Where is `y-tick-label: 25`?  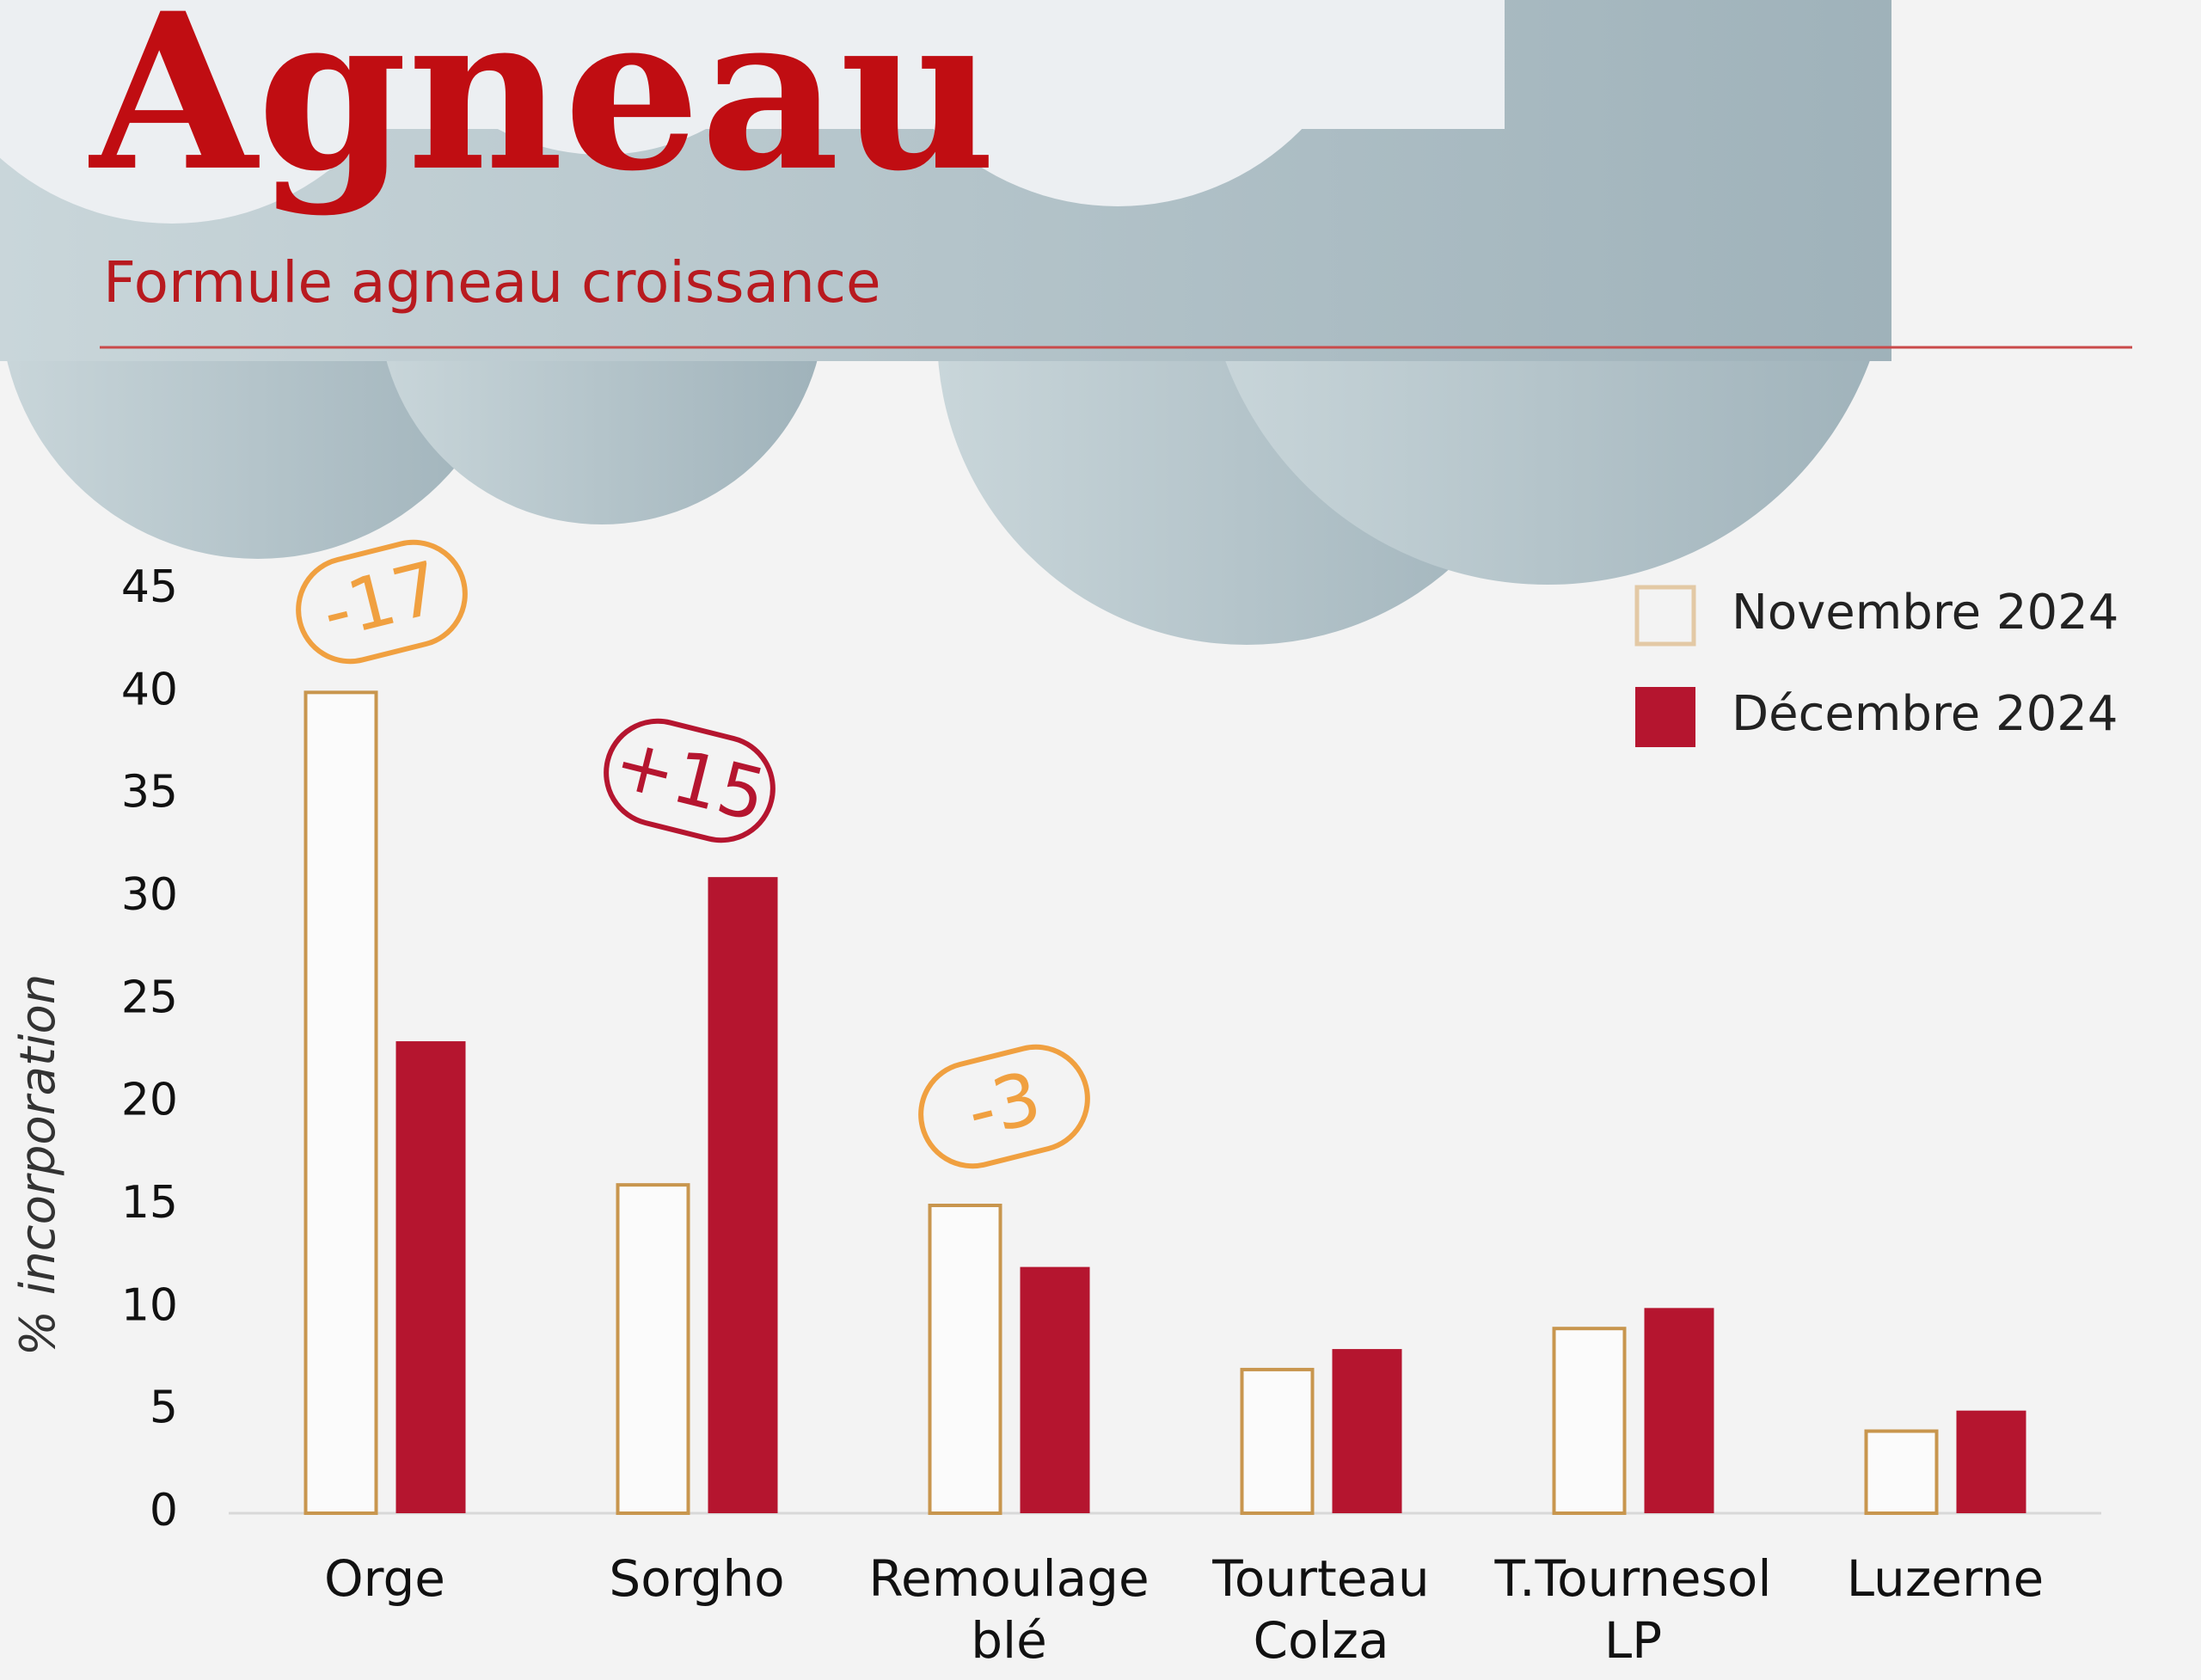 y-tick-label: 25 is located at coordinates (149, 998).